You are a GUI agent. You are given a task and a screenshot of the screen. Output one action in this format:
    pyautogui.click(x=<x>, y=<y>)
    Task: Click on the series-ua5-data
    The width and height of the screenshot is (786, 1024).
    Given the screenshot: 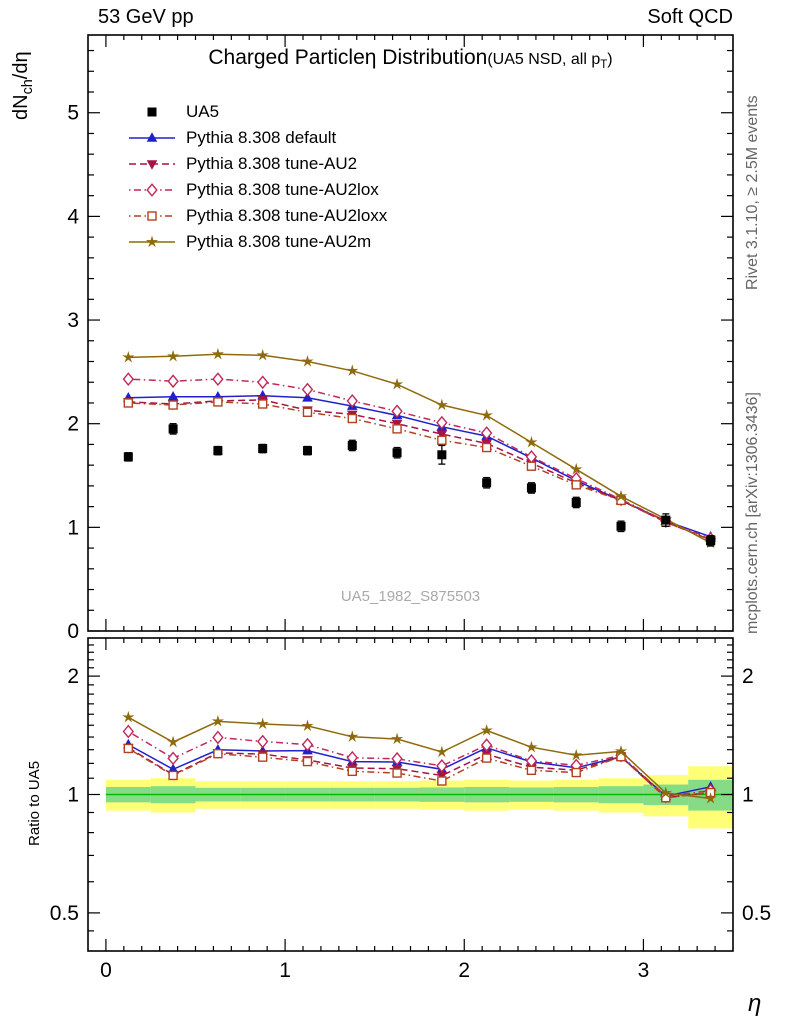 What is the action you would take?
    pyautogui.click(x=419, y=485)
    